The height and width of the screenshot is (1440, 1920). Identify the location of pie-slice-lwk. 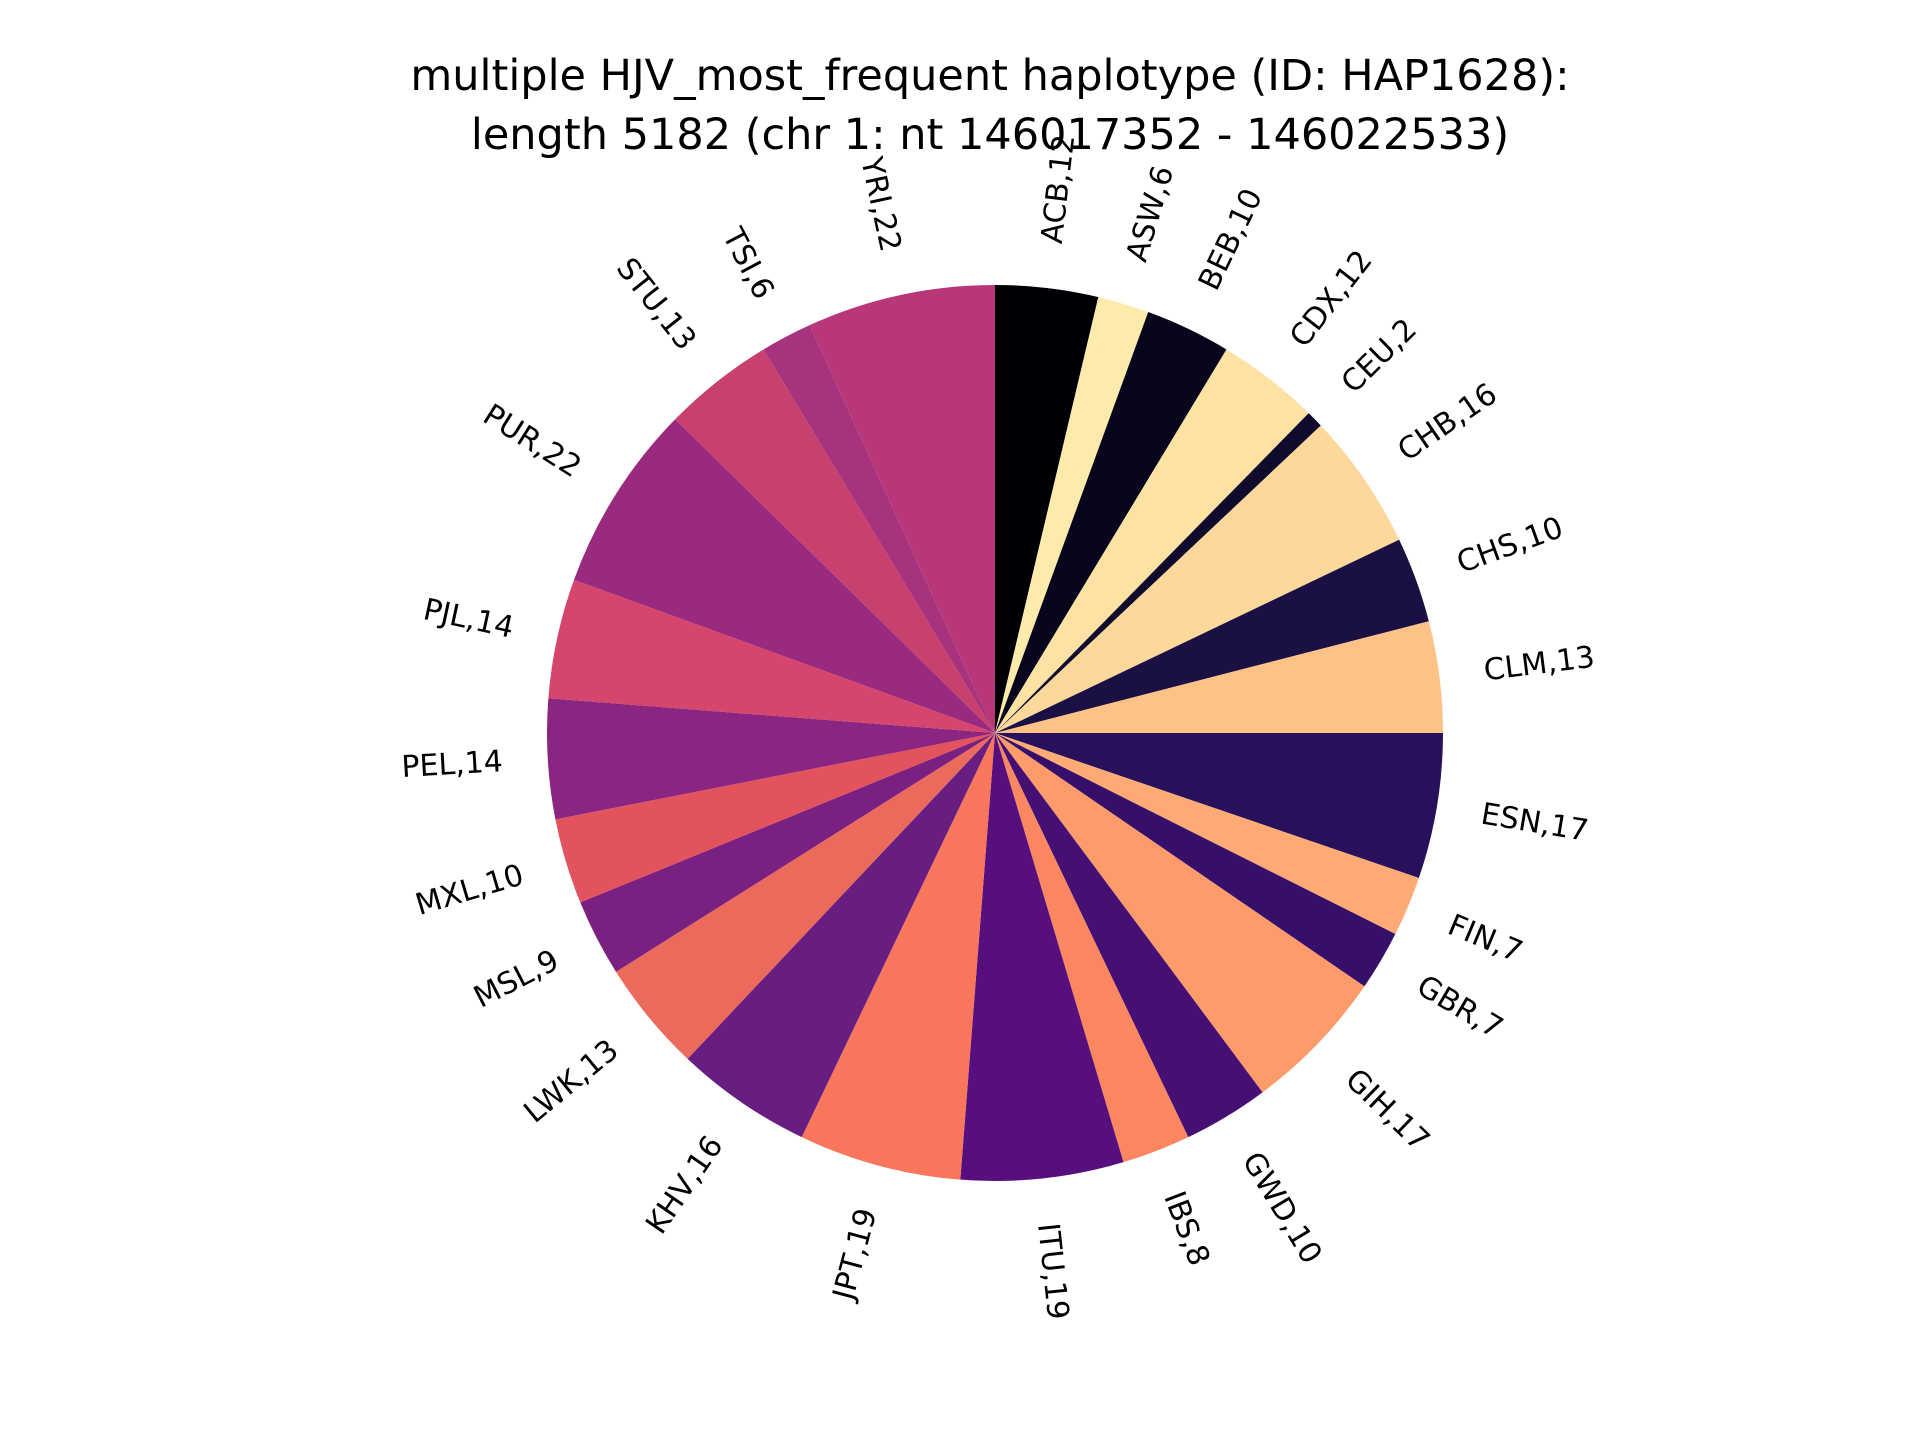
(805, 896).